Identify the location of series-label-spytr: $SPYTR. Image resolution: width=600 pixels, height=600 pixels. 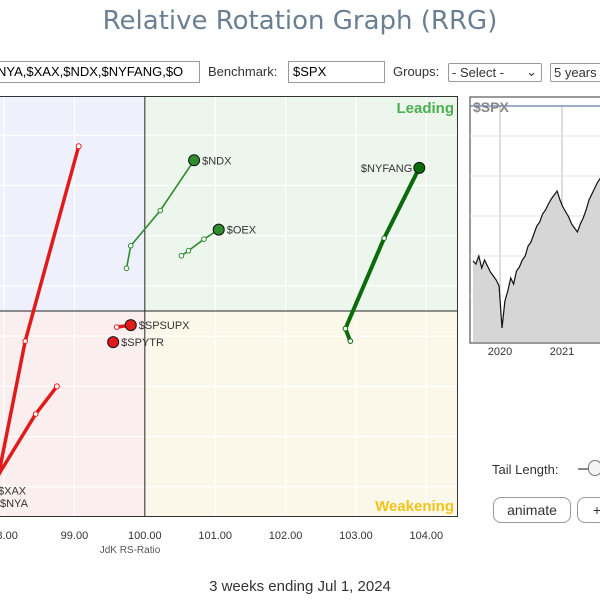
(142, 343).